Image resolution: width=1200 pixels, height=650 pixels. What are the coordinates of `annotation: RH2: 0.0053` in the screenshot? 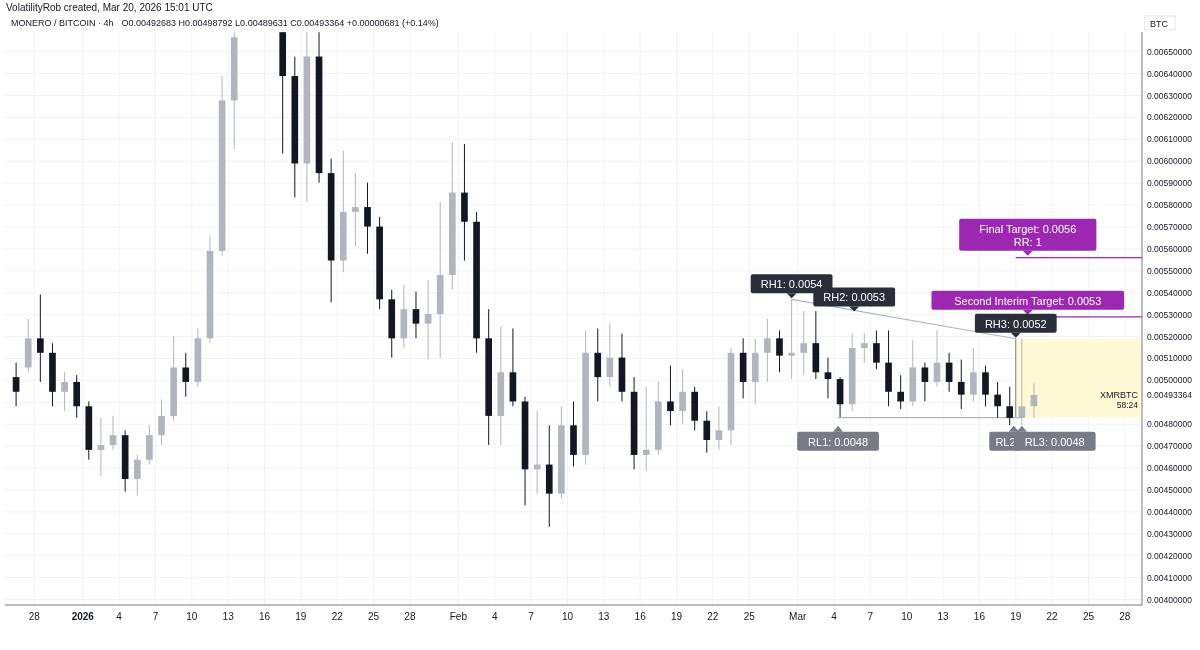 It's located at (854, 297).